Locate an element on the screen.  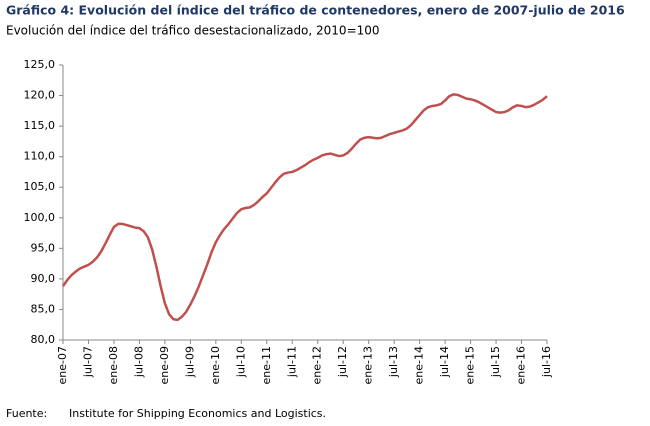
x-tick-label: ene-11 is located at coordinates (266, 365).